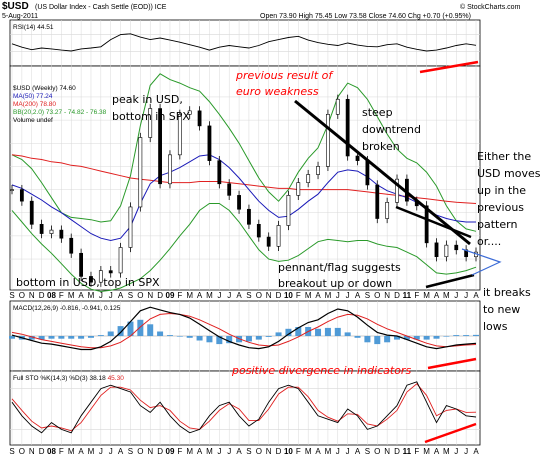  Describe the element at coordinates (377, 112) in the screenshot. I see `annotation-steep: steep` at that location.